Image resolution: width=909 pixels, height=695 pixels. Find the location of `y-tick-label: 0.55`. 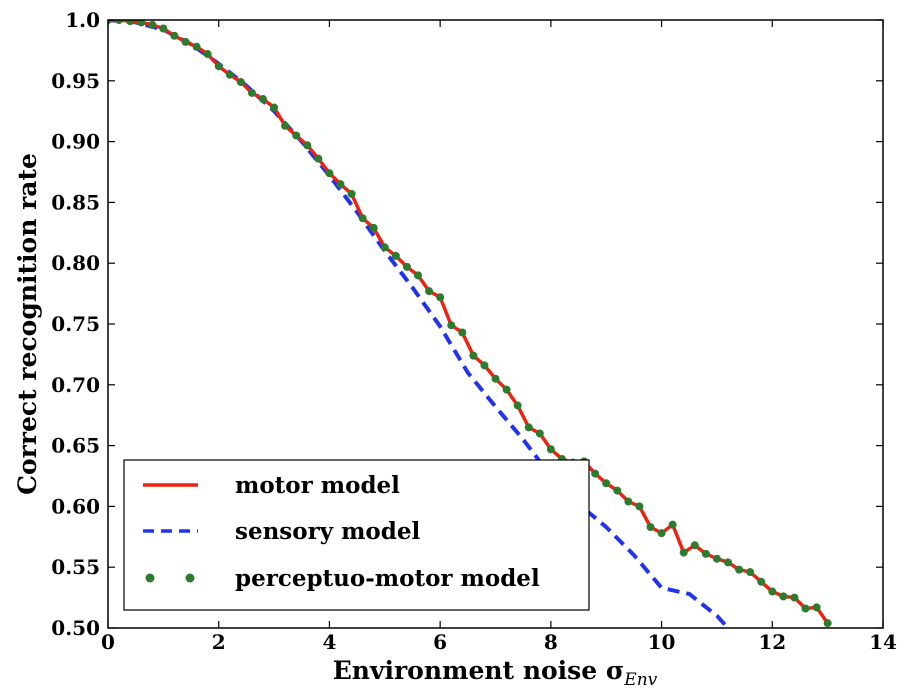

y-tick-label: 0.55 is located at coordinates (75, 567).